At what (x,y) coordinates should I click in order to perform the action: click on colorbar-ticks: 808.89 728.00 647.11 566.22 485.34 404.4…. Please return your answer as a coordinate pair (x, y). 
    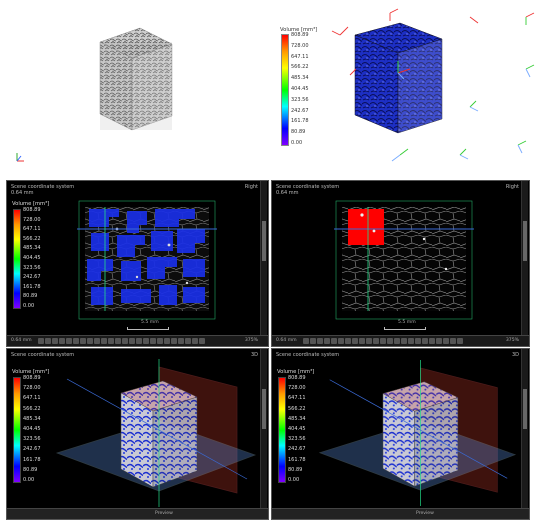
    Looking at the image, I should click on (297, 429).